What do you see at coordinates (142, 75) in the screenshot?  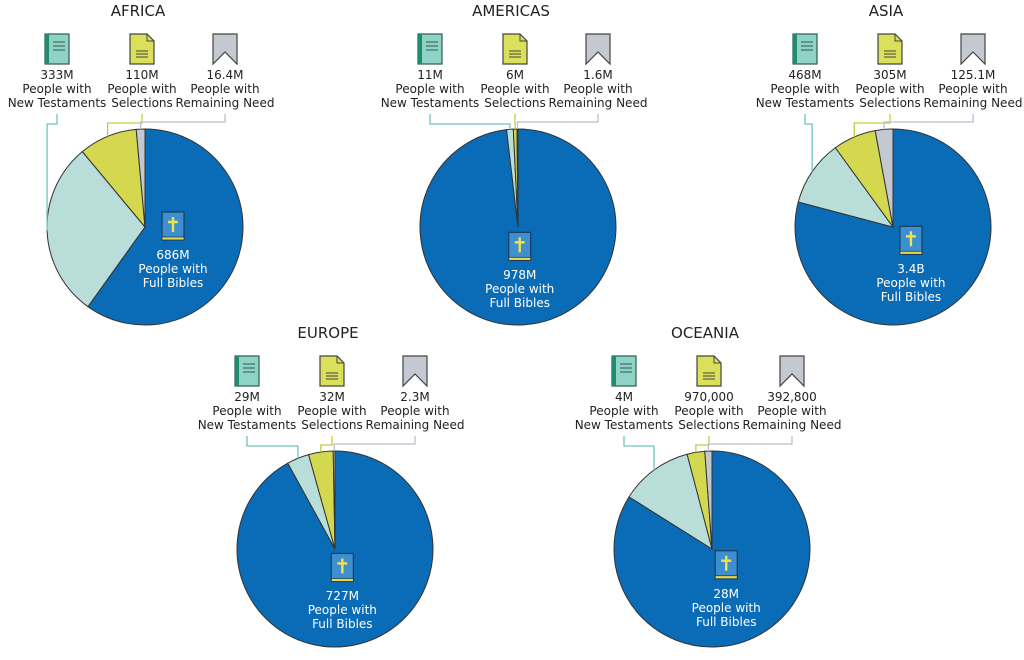 I see `value-label: 110M` at bounding box center [142, 75].